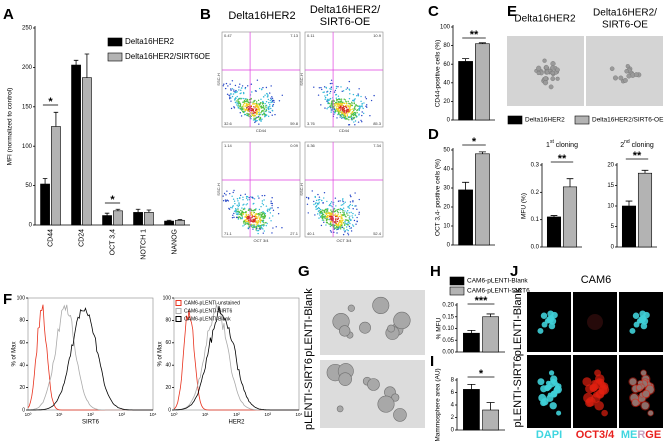 This screenshot has width=669, height=441. I want to click on y-tick-label: 0.0, so click(535, 248).